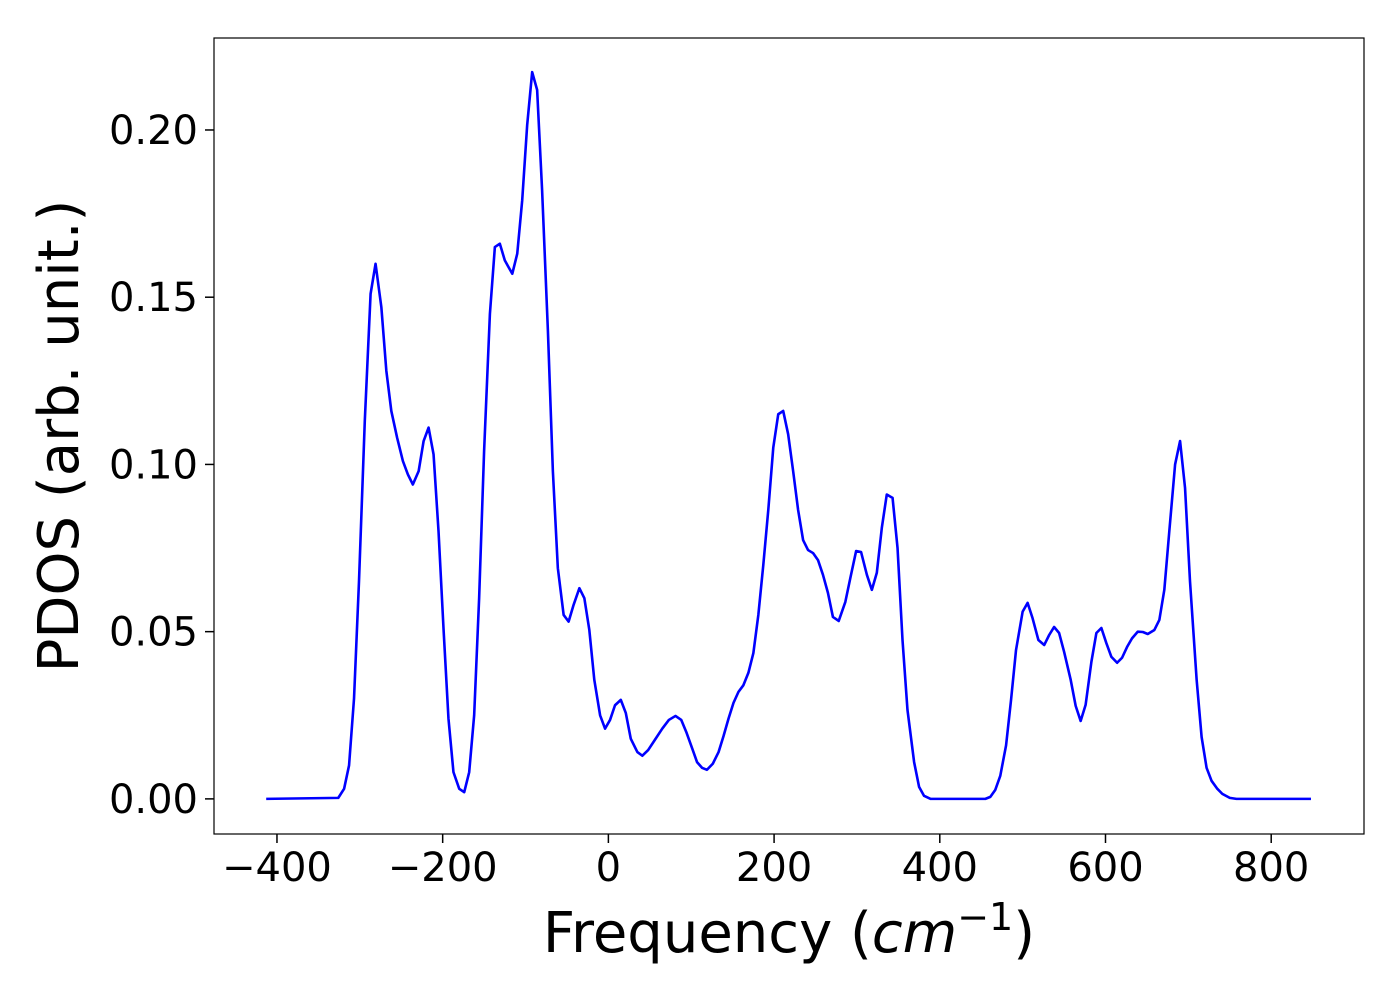 Image resolution: width=1400 pixels, height=1000 pixels. What do you see at coordinates (153, 633) in the screenshot?
I see `y-tick-label: 0.05` at bounding box center [153, 633].